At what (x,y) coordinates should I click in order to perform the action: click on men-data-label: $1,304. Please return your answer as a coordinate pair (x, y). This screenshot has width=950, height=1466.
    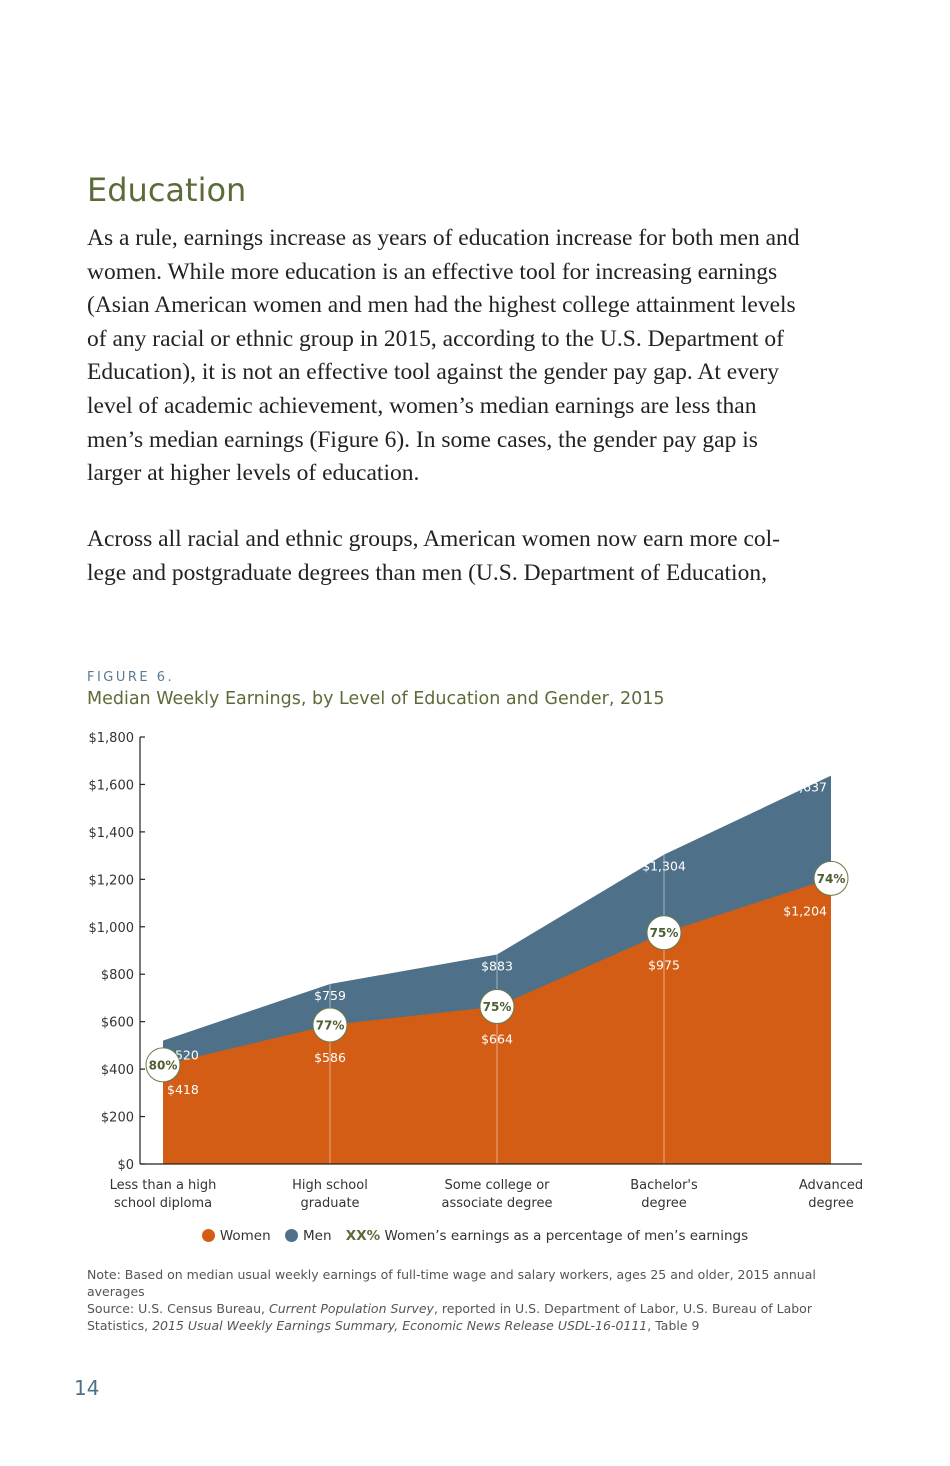
    Looking at the image, I should click on (664, 866).